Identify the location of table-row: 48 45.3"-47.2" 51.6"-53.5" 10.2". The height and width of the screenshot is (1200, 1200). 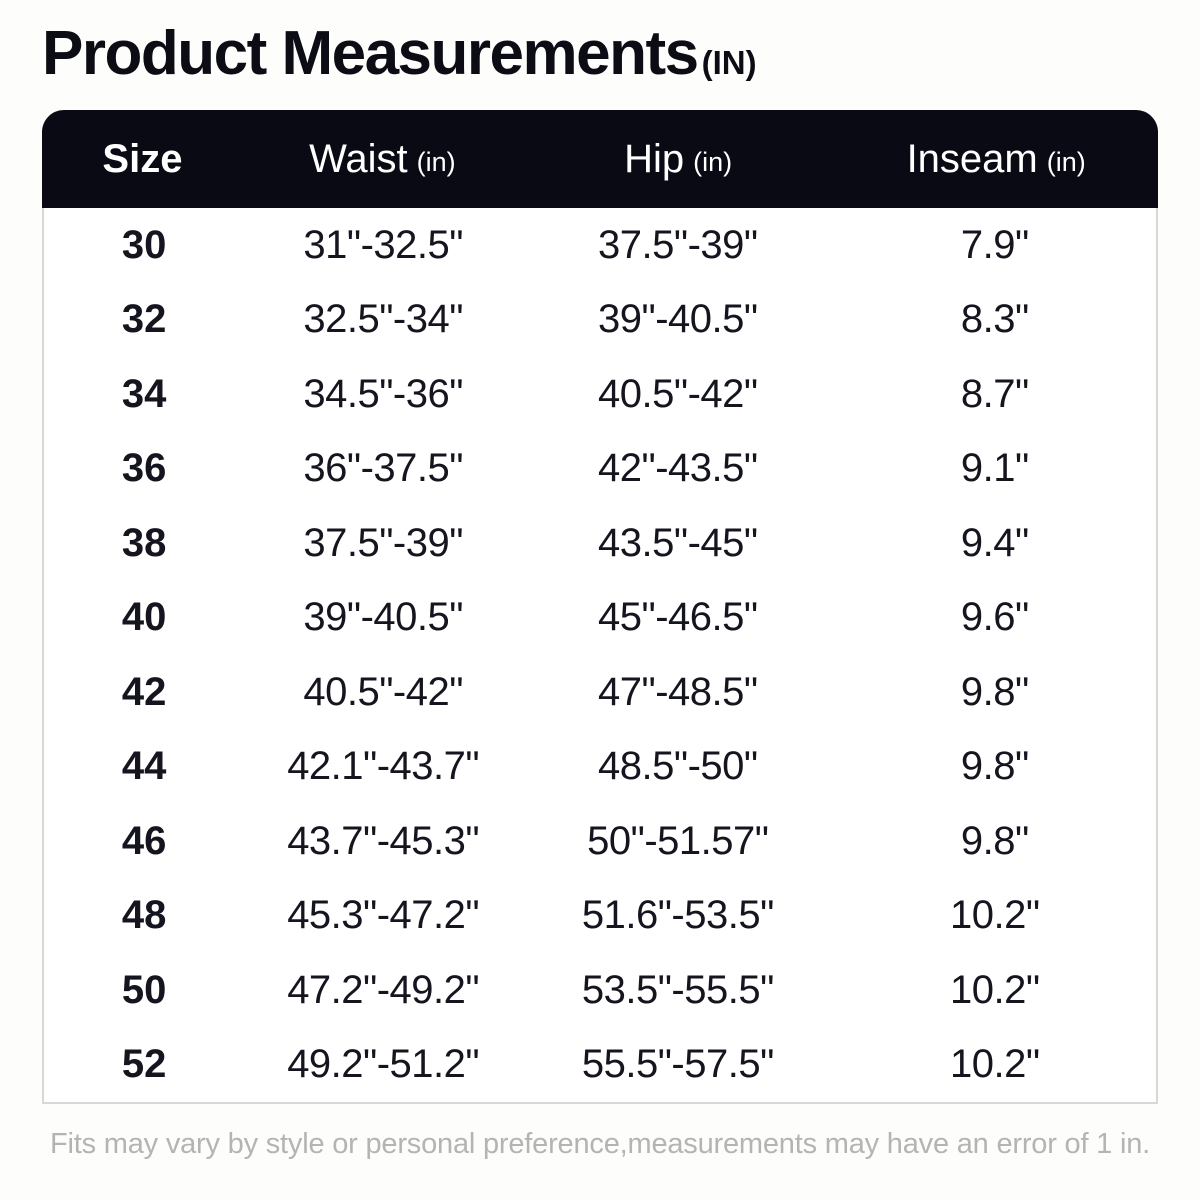
(600, 916).